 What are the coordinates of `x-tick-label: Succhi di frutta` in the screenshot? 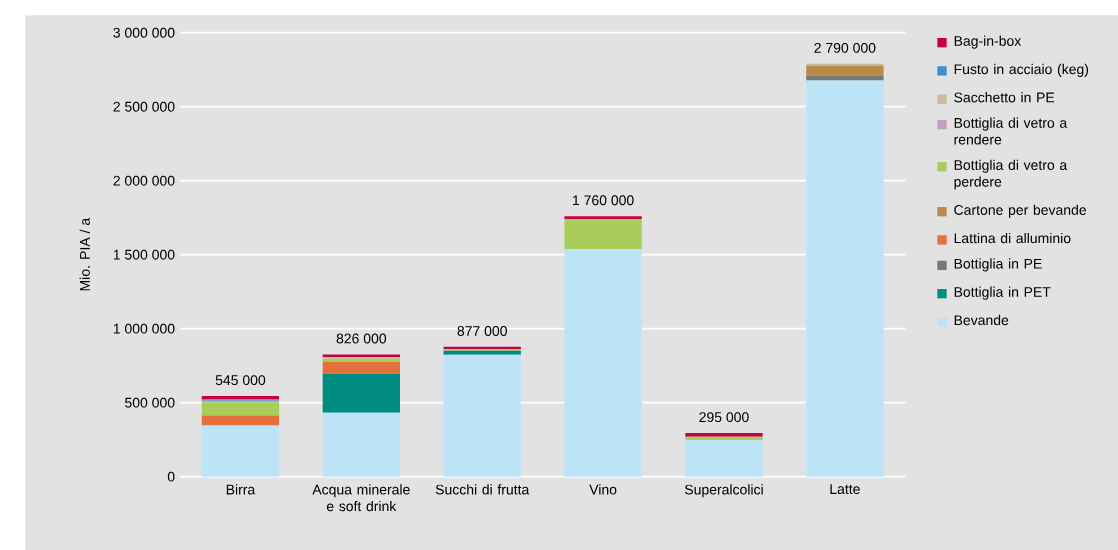 It's located at (482, 489).